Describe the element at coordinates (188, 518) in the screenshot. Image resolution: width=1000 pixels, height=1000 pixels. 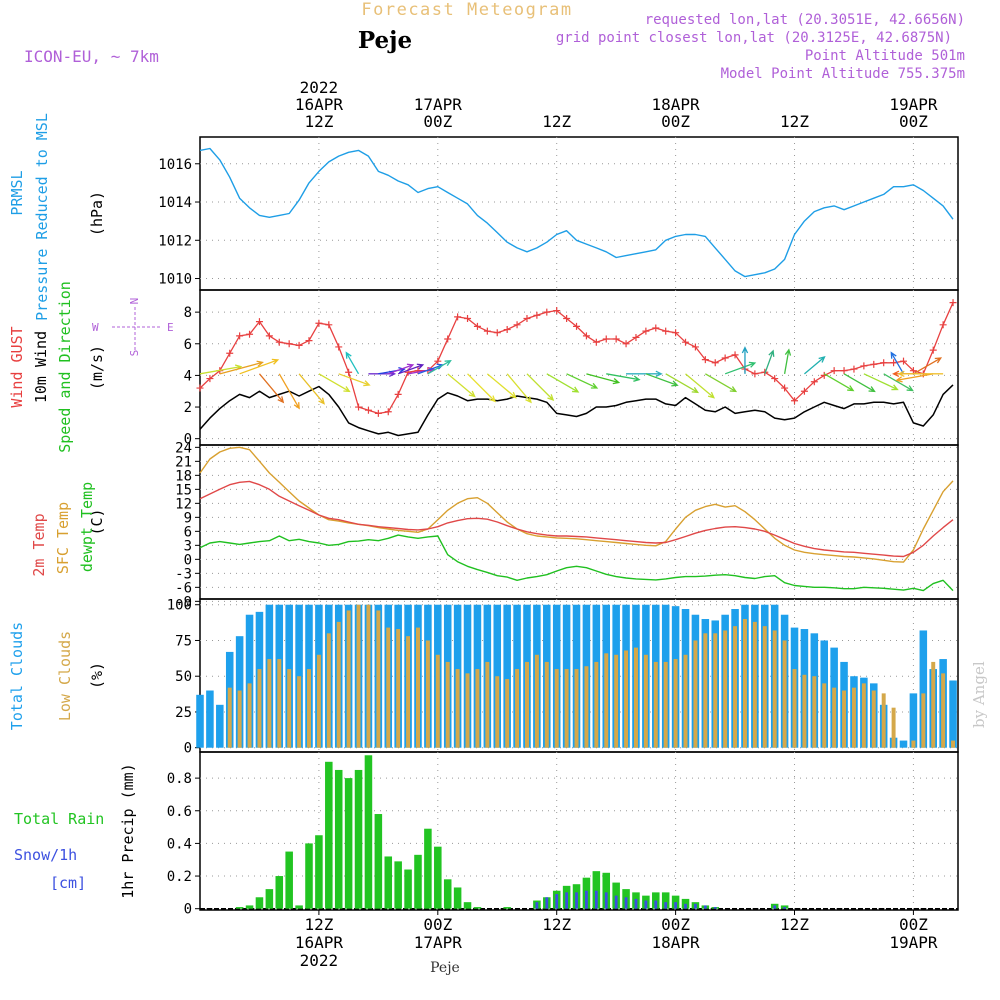
I see `y-tick-label: 9` at that location.